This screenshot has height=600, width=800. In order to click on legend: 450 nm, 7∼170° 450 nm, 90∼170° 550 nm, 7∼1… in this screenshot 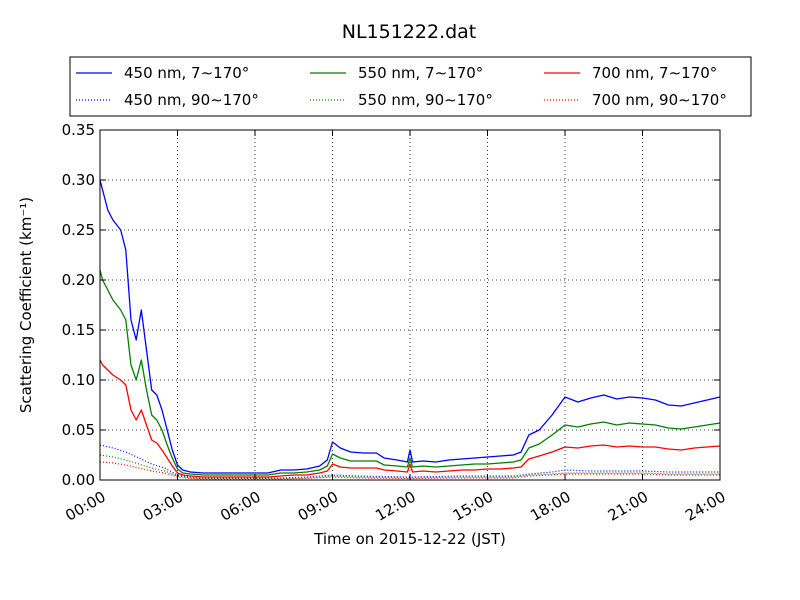, I will do `click(410, 86)`.